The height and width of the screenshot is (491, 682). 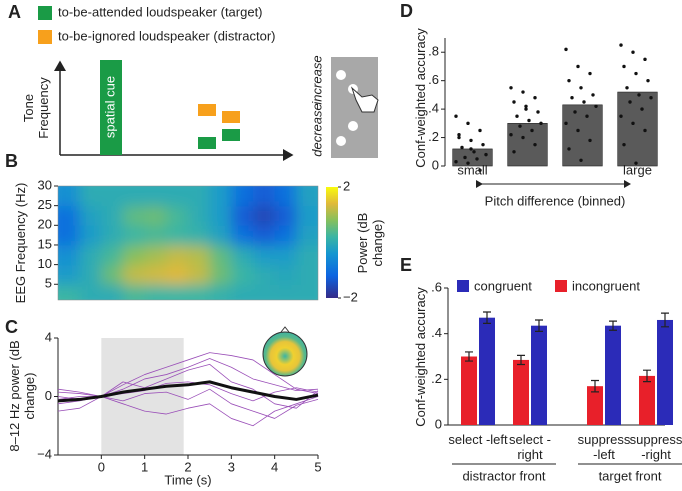 What do you see at coordinates (472, 169) in the screenshot?
I see `x-tick-label: small` at bounding box center [472, 169].